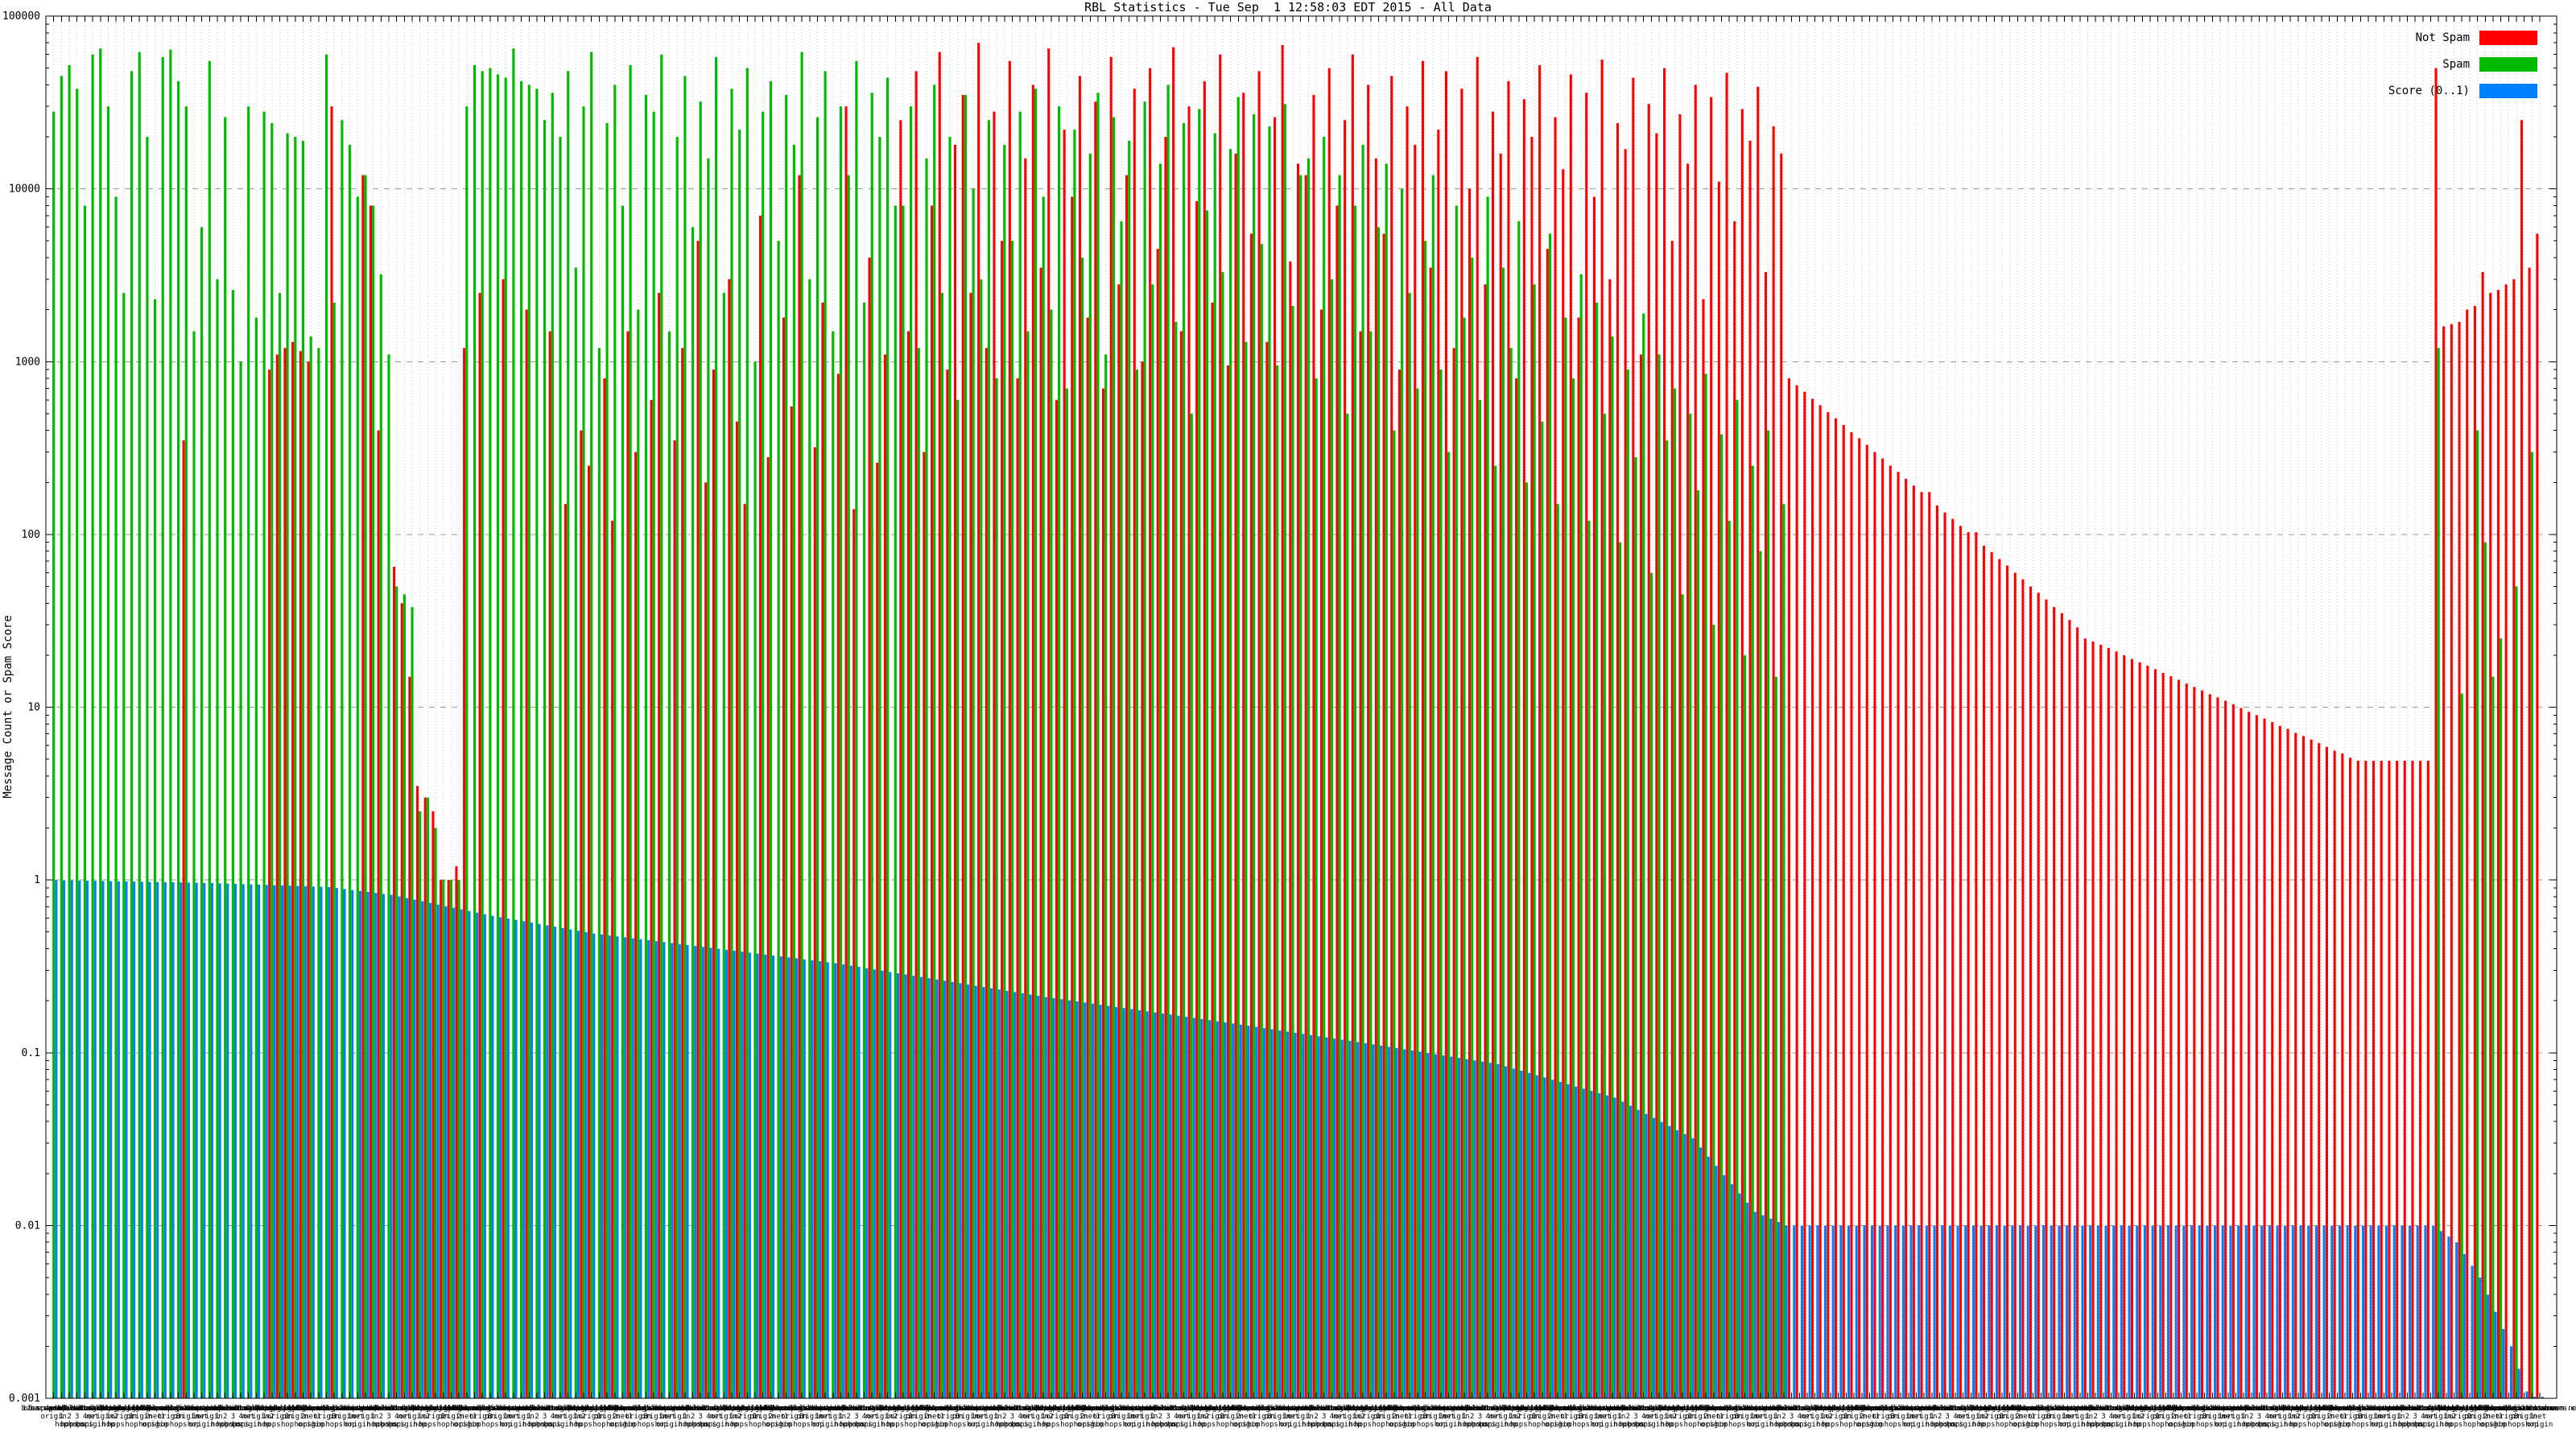 The width and height of the screenshot is (2576, 1449). I want to click on x-axis-label: ix.dnsbl.manitu.net, so click(271, 1409).